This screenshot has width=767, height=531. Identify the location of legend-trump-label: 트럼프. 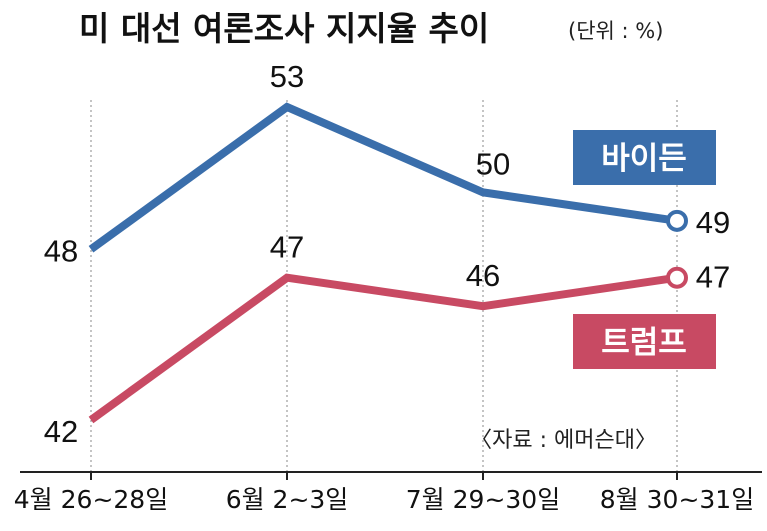
(644, 343).